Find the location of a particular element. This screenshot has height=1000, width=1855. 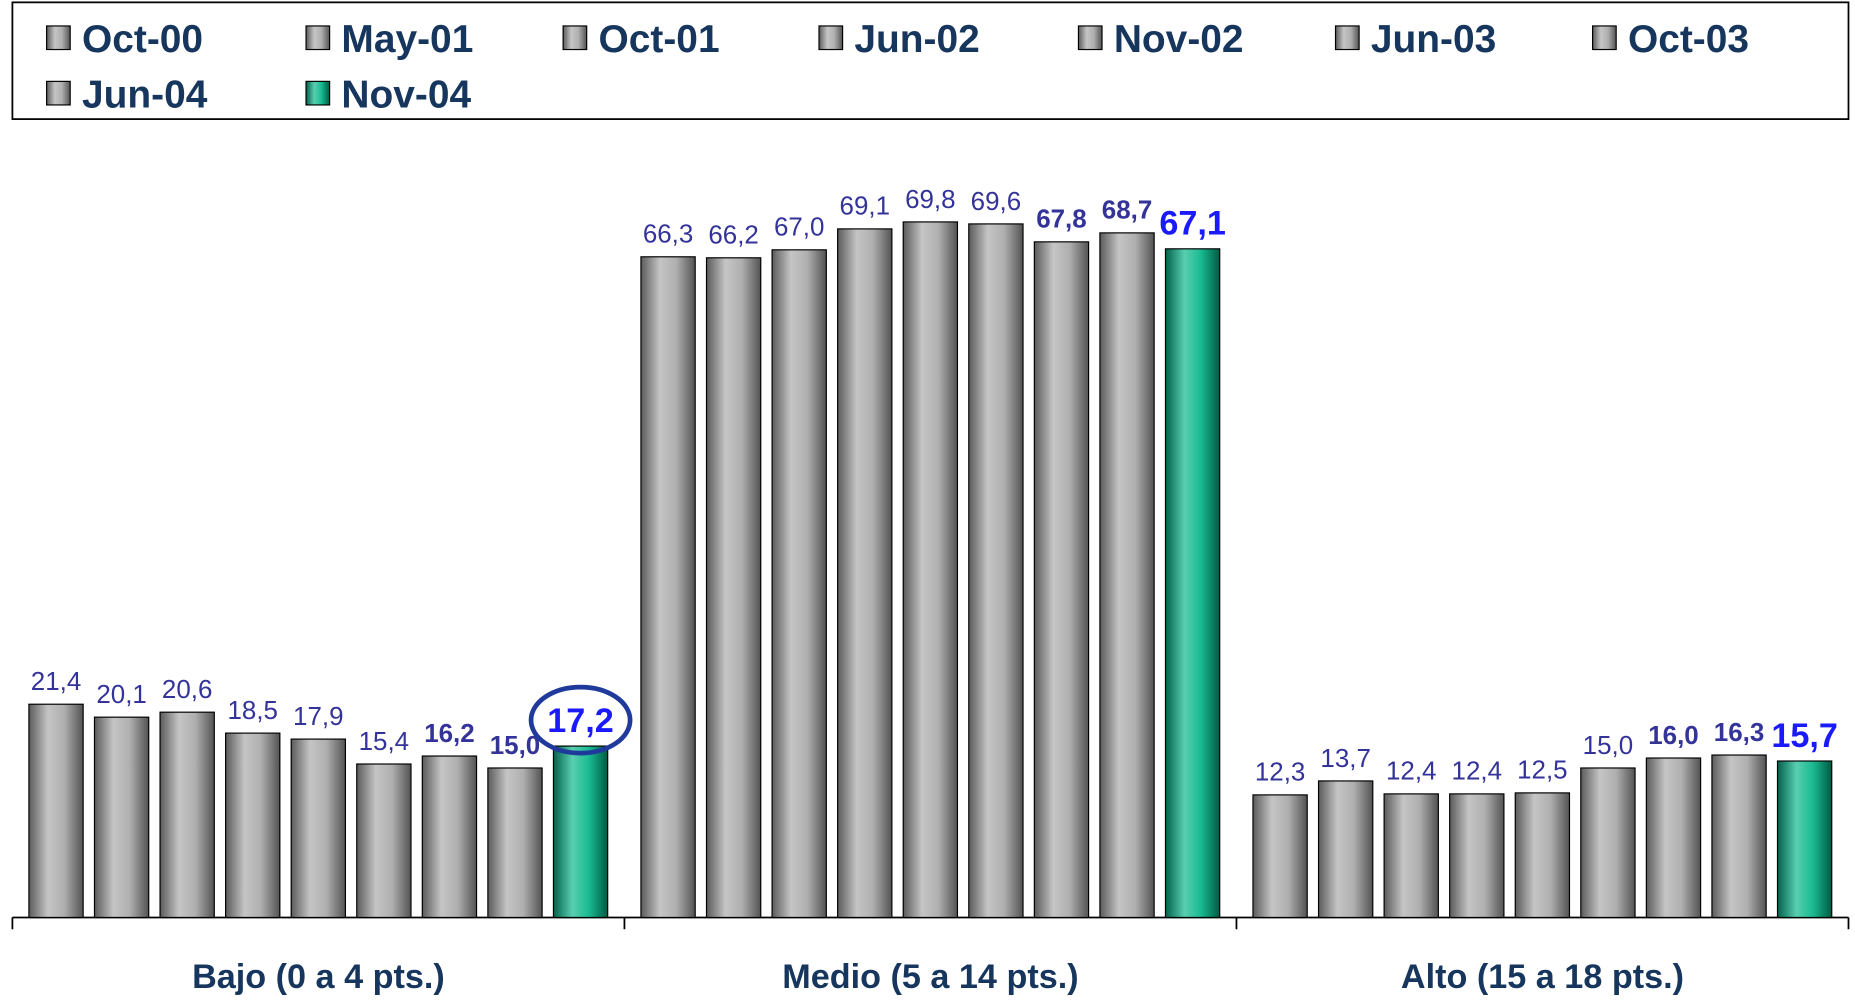

legend-label: Nov-04 is located at coordinates (406, 94).